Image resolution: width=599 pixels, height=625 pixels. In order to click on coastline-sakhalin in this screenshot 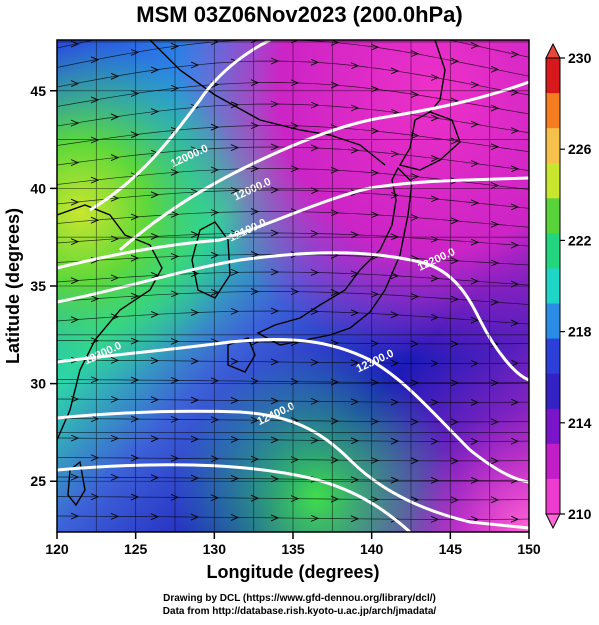, I will do `click(437, 76)`.